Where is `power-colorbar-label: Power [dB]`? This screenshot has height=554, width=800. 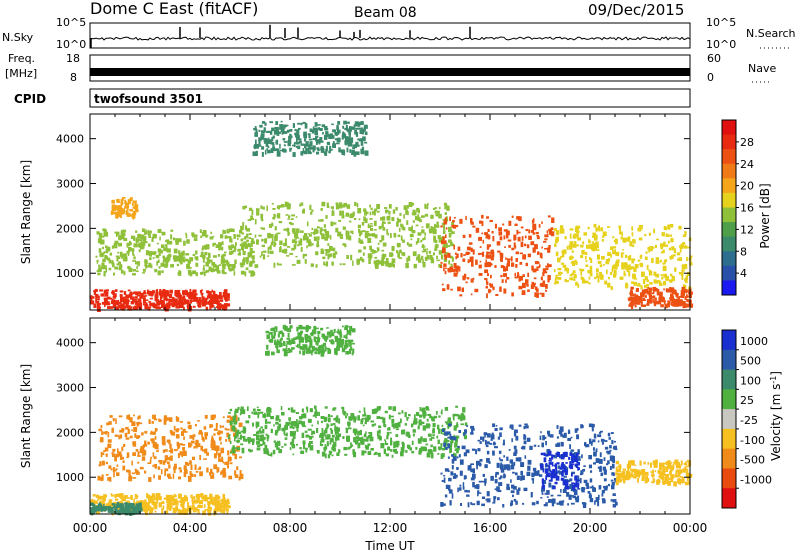
power-colorbar-label: Power [dB] is located at coordinates (765, 215).